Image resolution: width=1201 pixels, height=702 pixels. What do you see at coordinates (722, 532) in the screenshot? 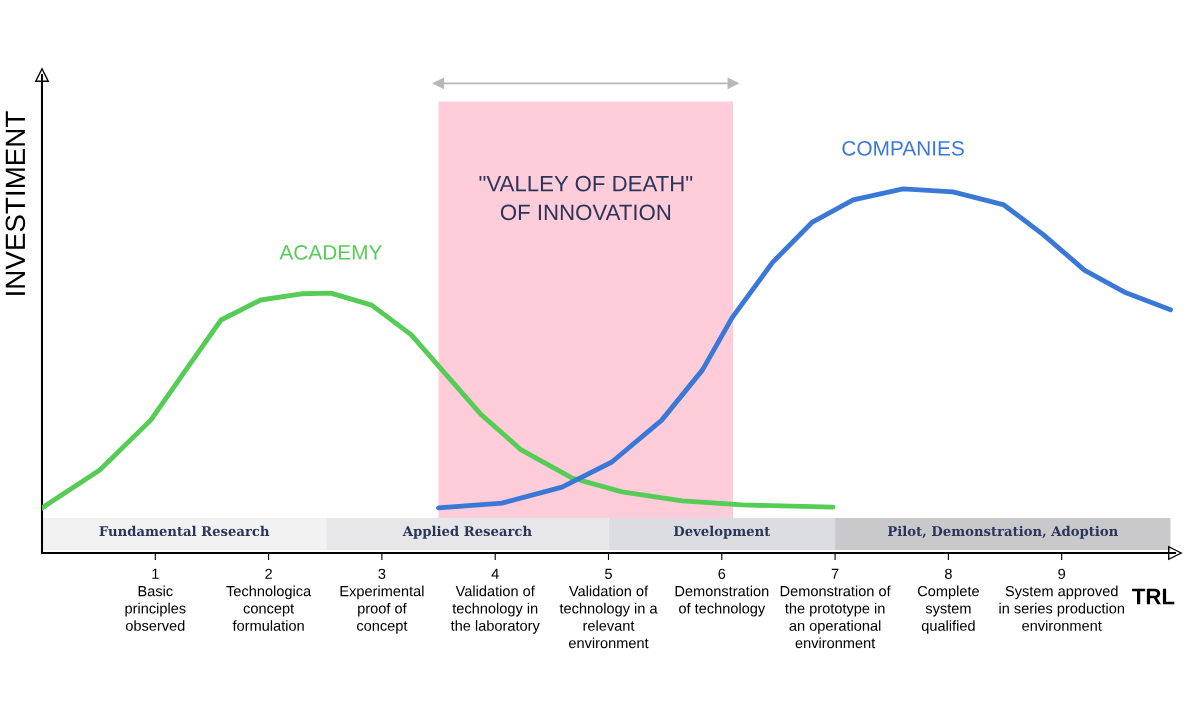
I see `band-label: Development` at bounding box center [722, 532].